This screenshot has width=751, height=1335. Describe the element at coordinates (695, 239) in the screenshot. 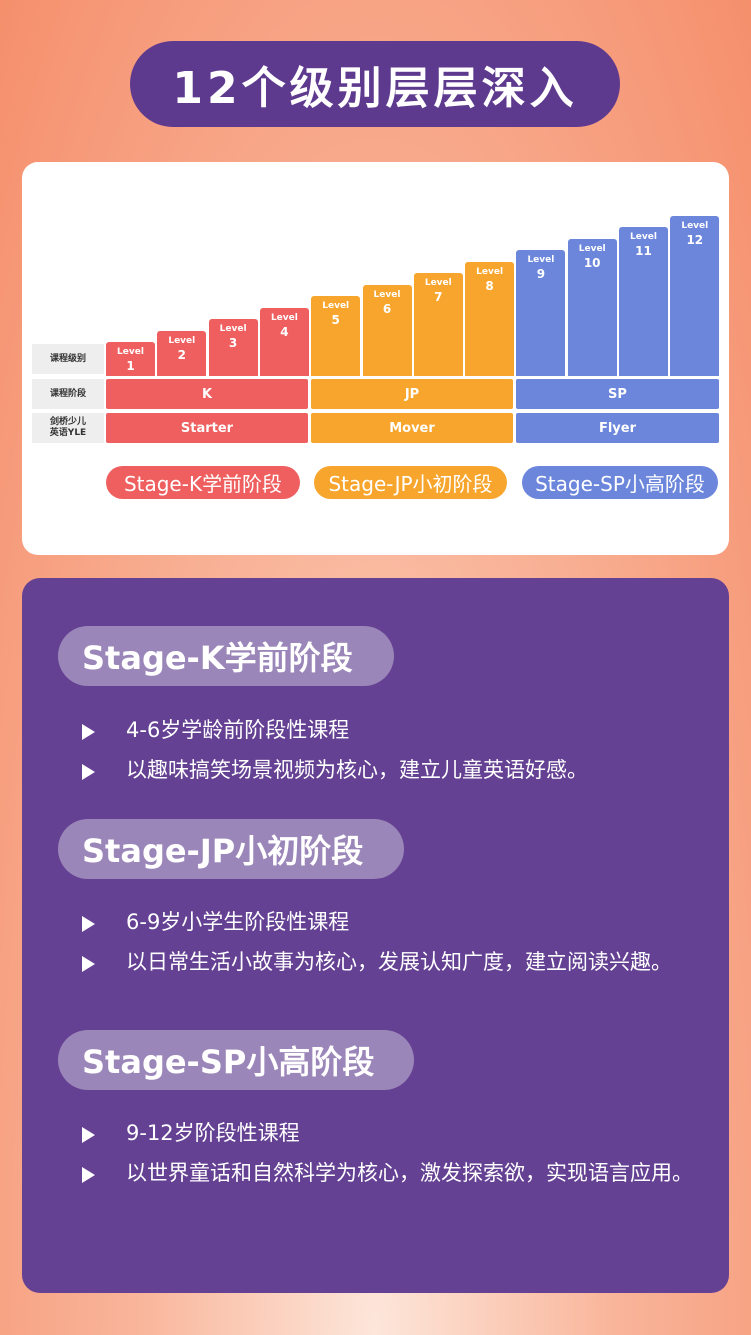

I see `level-number: 12` at that location.